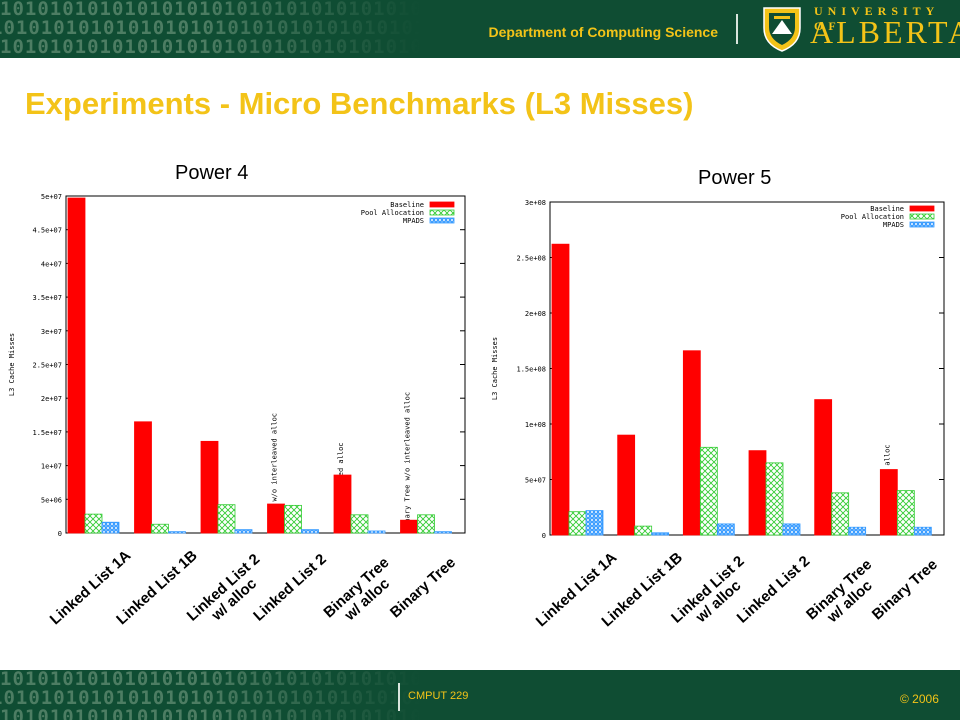 Image resolution: width=960 pixels, height=720 pixels. Describe the element at coordinates (408, 461) in the screenshot. I see `x-tick-text: Binary Tree w/o interleaved alloc` at that location.